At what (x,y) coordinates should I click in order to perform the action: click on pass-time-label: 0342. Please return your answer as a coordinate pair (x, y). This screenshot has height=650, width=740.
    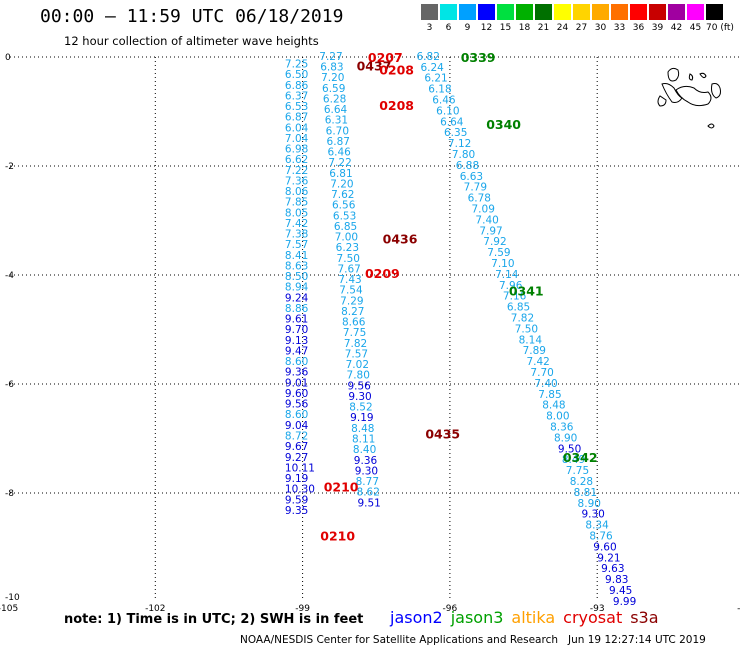
    Looking at the image, I should click on (580, 457).